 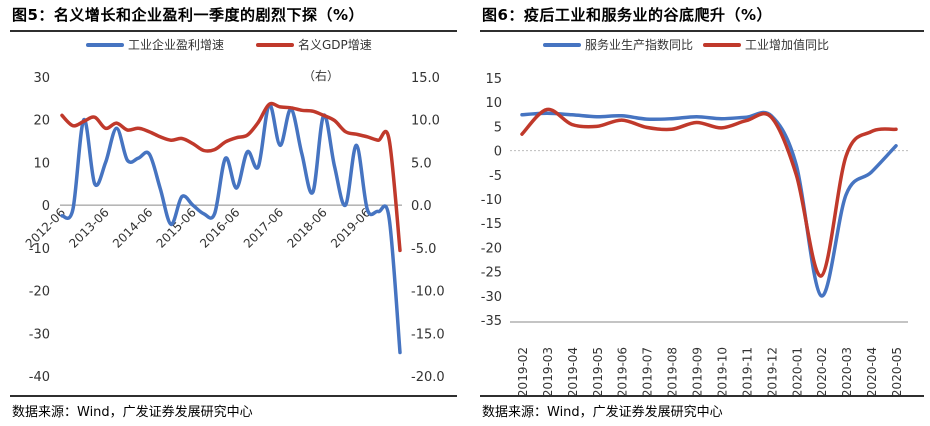 I want to click on title-rule-left, so click(x=233, y=31).